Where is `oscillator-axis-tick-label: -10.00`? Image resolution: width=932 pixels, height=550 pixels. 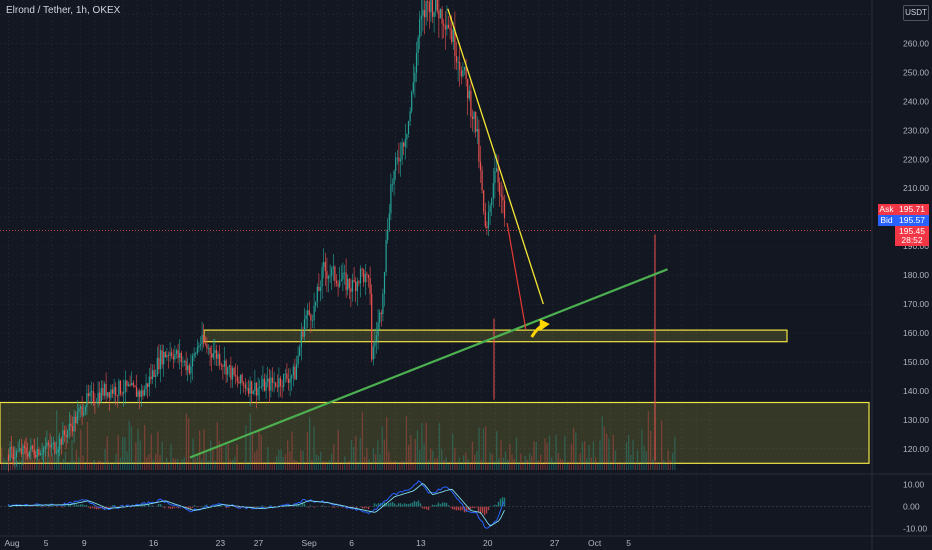
oscillator-axis-tick-label: -10.00 is located at coordinates (915, 528).